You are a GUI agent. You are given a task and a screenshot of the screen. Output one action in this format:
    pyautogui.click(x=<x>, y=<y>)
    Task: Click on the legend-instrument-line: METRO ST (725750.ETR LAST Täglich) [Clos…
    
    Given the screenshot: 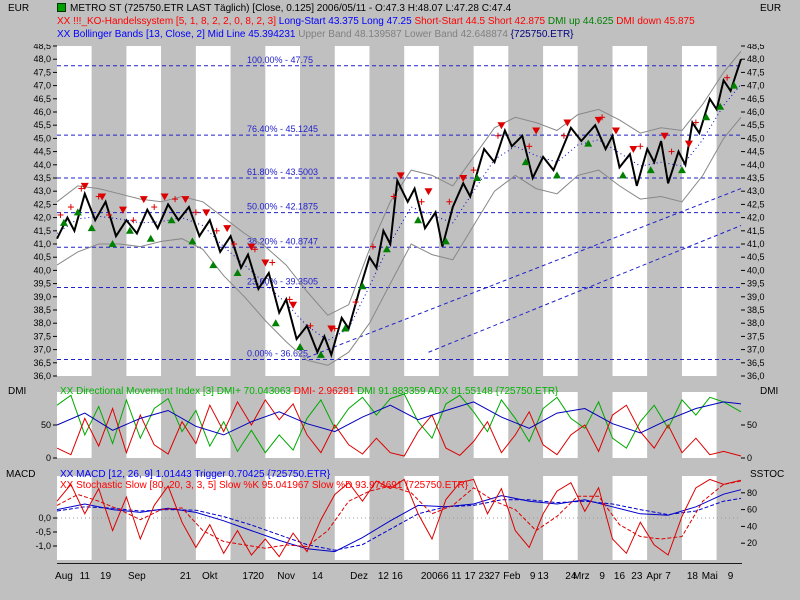 What is the action you would take?
    pyautogui.click(x=284, y=8)
    